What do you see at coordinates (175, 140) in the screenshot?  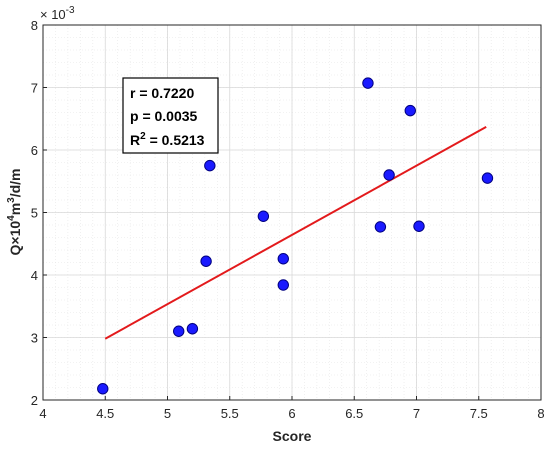 I see `stat-r2-value: = 0.5213` at bounding box center [175, 140].